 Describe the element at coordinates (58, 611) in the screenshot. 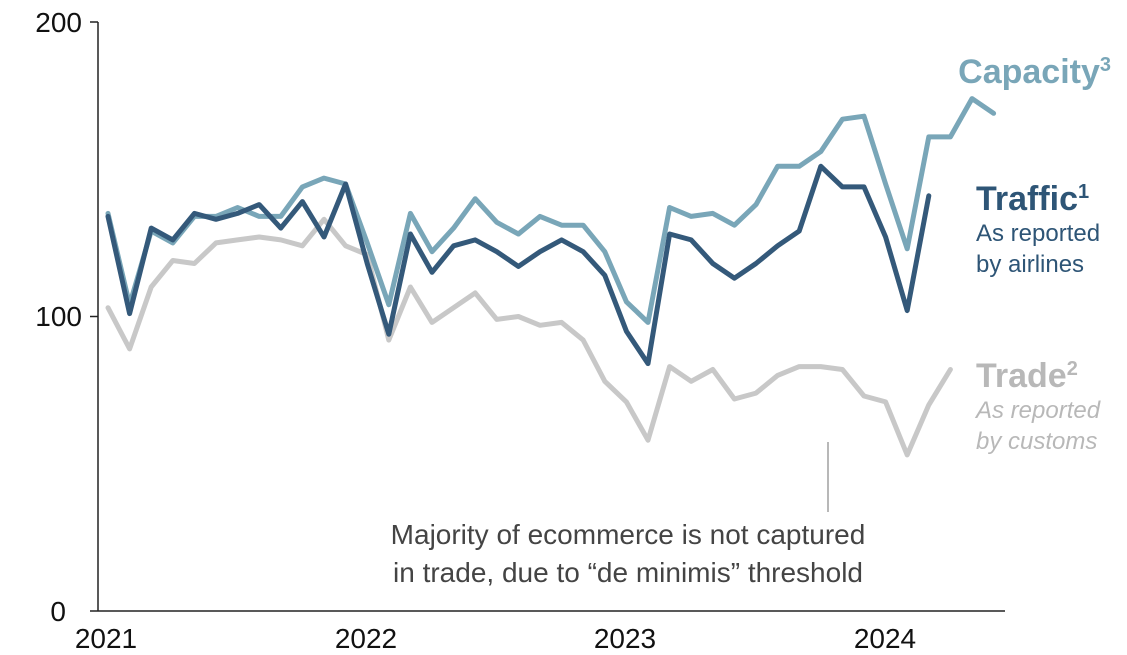

I see `y-tick-label: 0` at that location.